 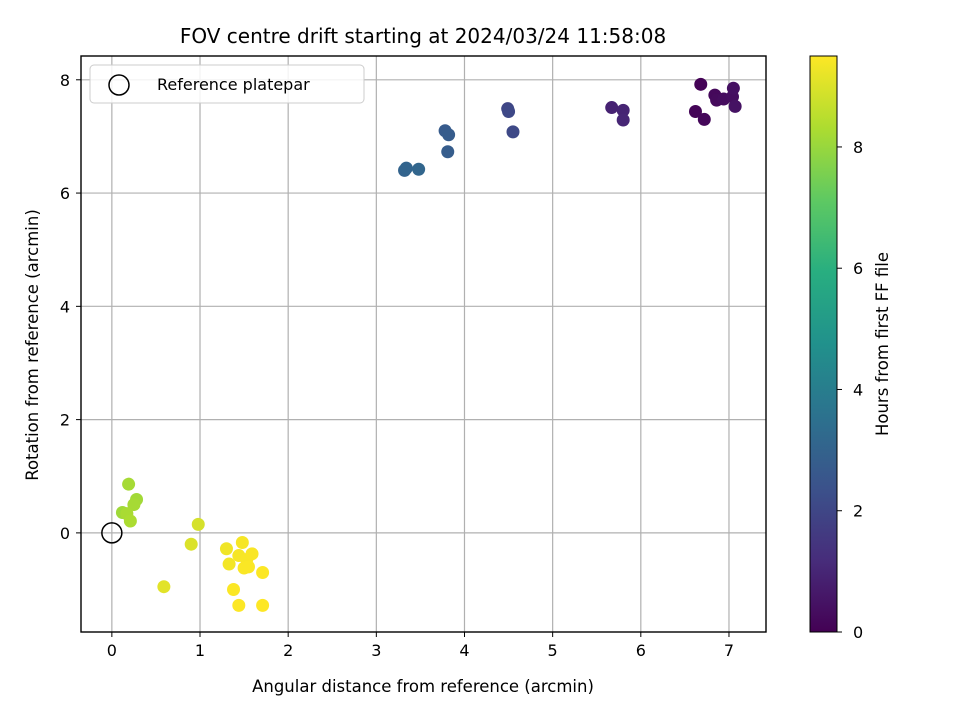 I want to click on y-tick-label: 0, so click(x=65, y=533).